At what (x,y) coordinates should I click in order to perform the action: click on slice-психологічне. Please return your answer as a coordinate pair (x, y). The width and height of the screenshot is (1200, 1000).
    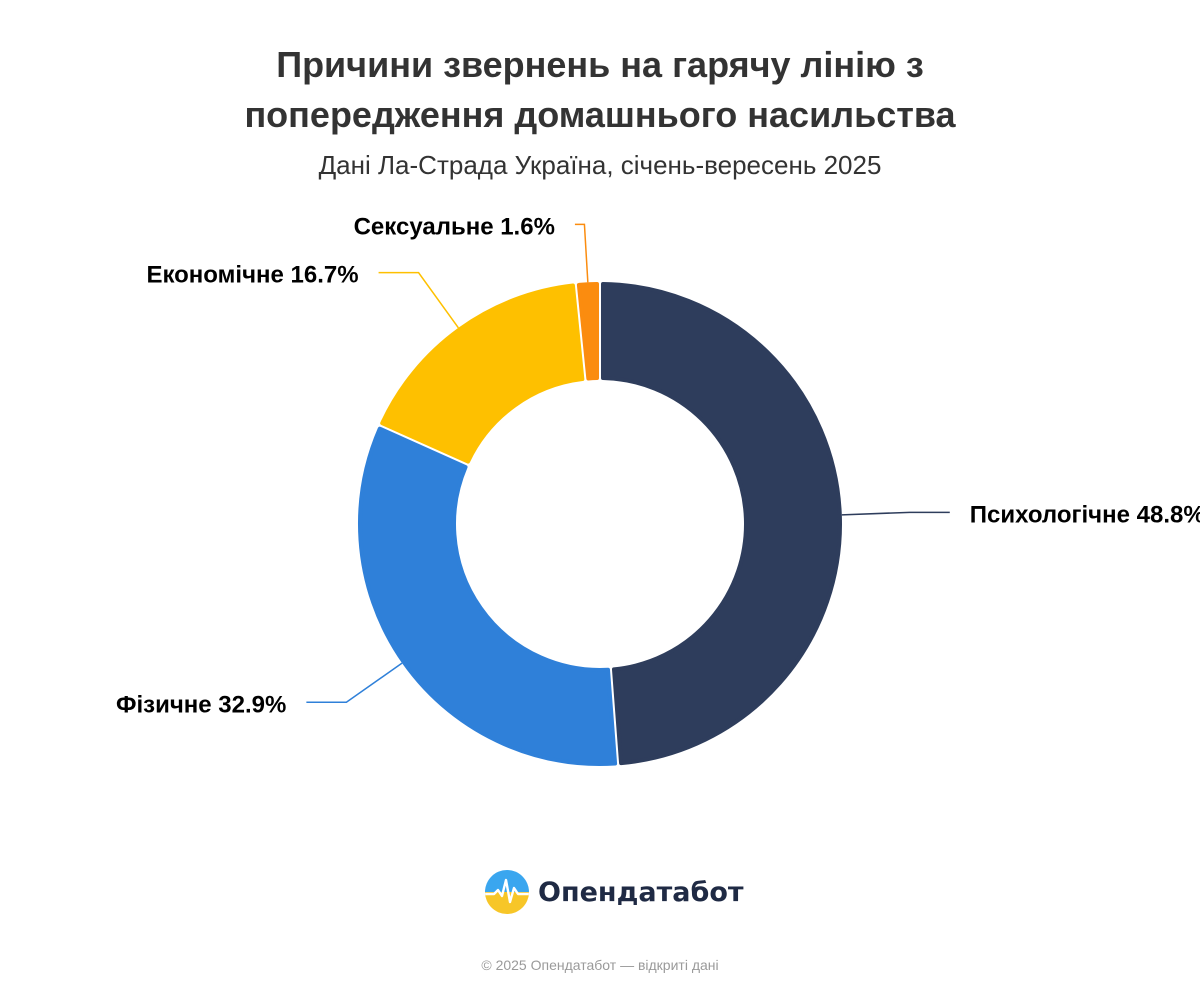
    Looking at the image, I should click on (721, 524).